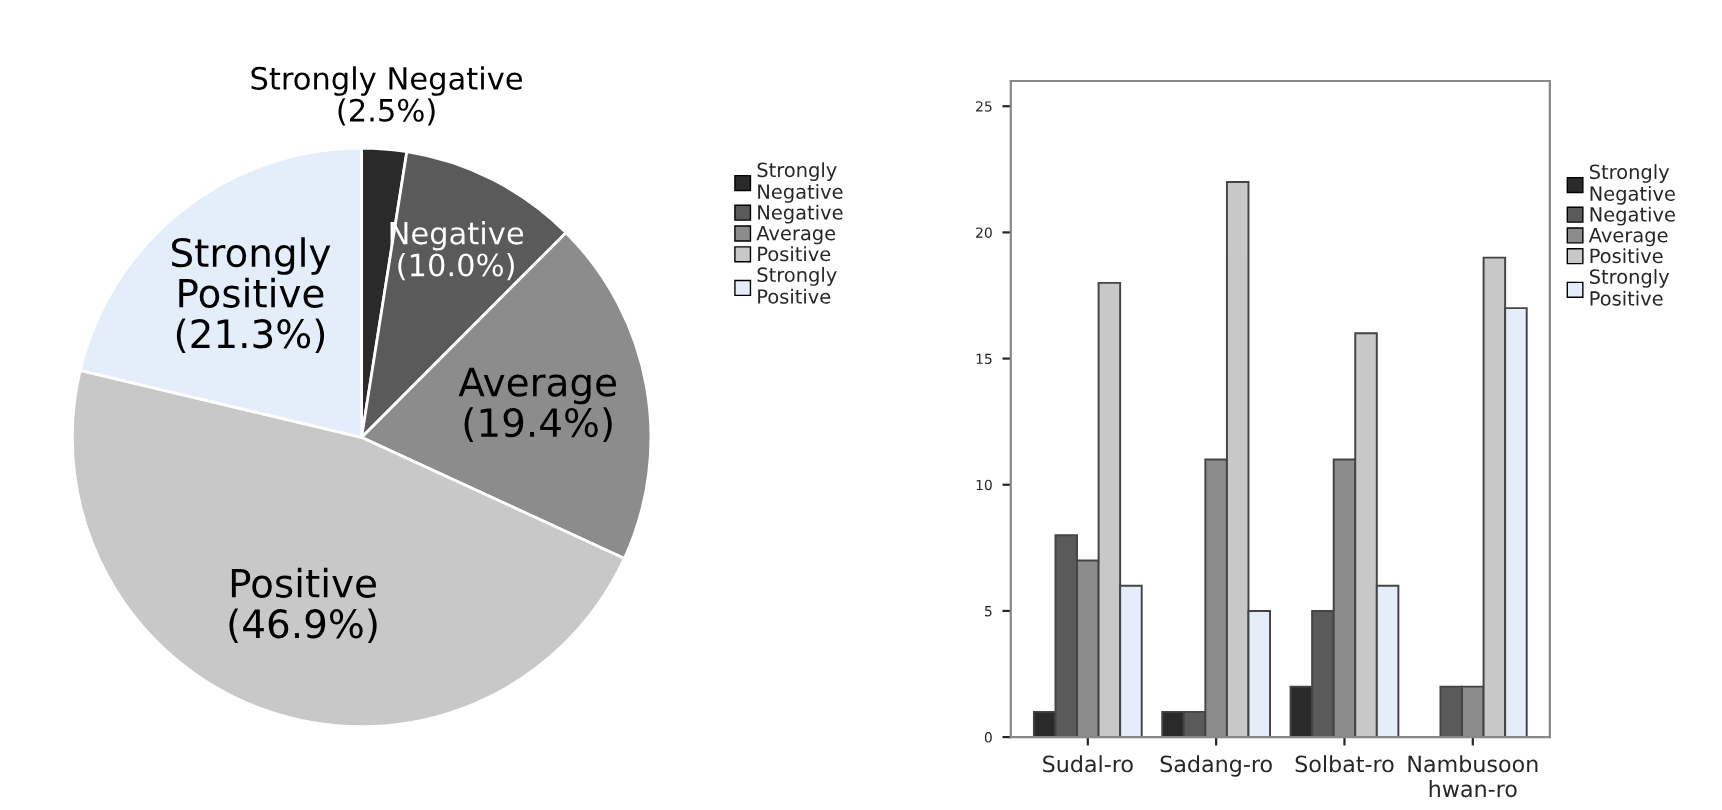  Describe the element at coordinates (538, 424) in the screenshot. I see `data-label: (19.4%)` at that location.